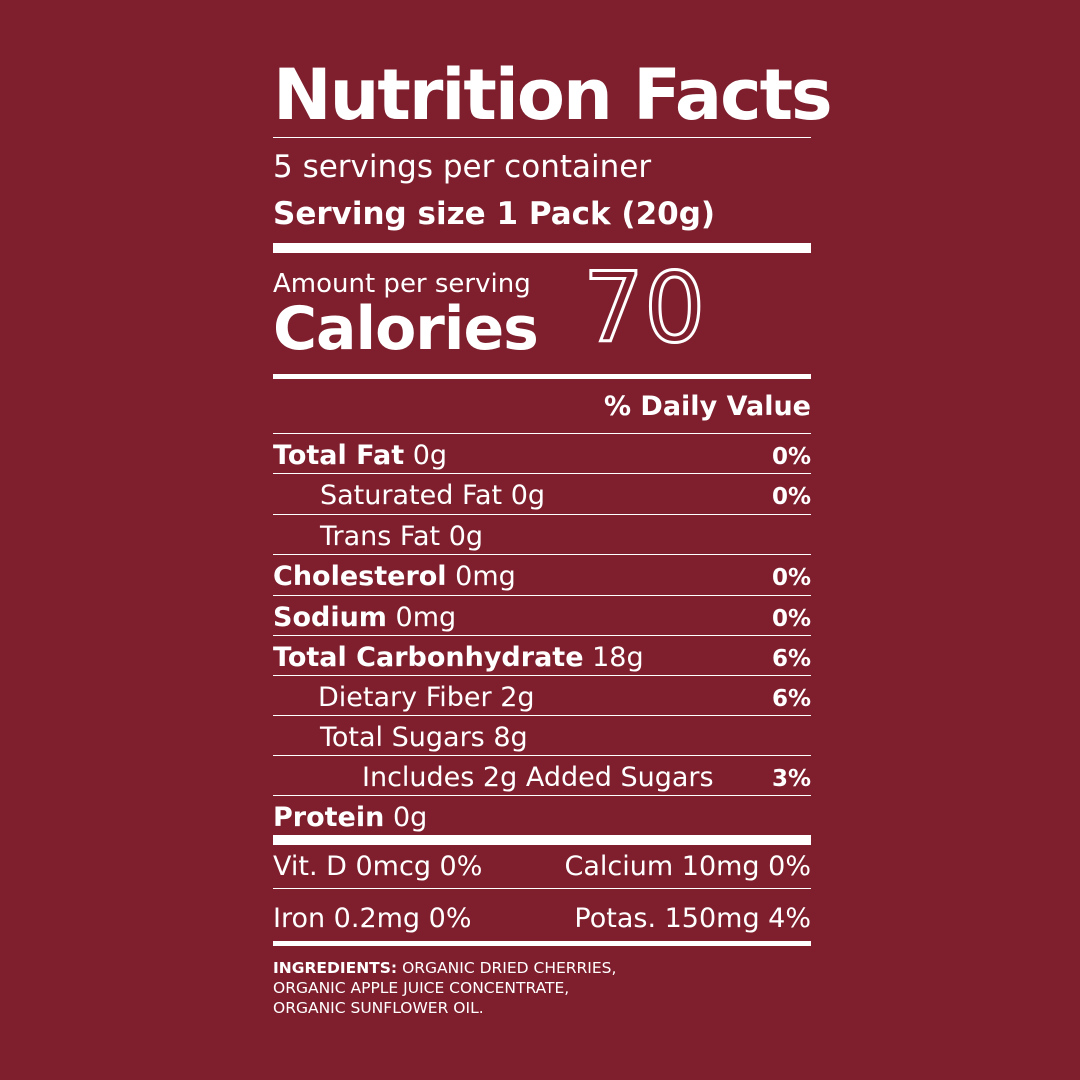 The image size is (1080, 1080). I want to click on nutrient-name: Saturated Fat, so click(411, 495).